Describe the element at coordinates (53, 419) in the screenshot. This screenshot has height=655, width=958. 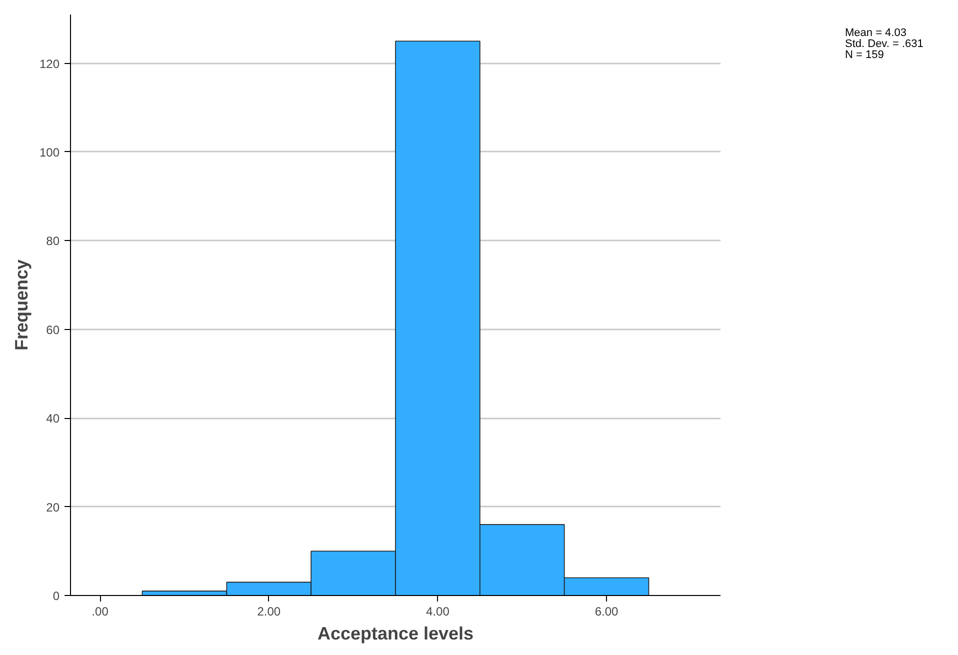
I see `y-tick-label: 40` at that location.